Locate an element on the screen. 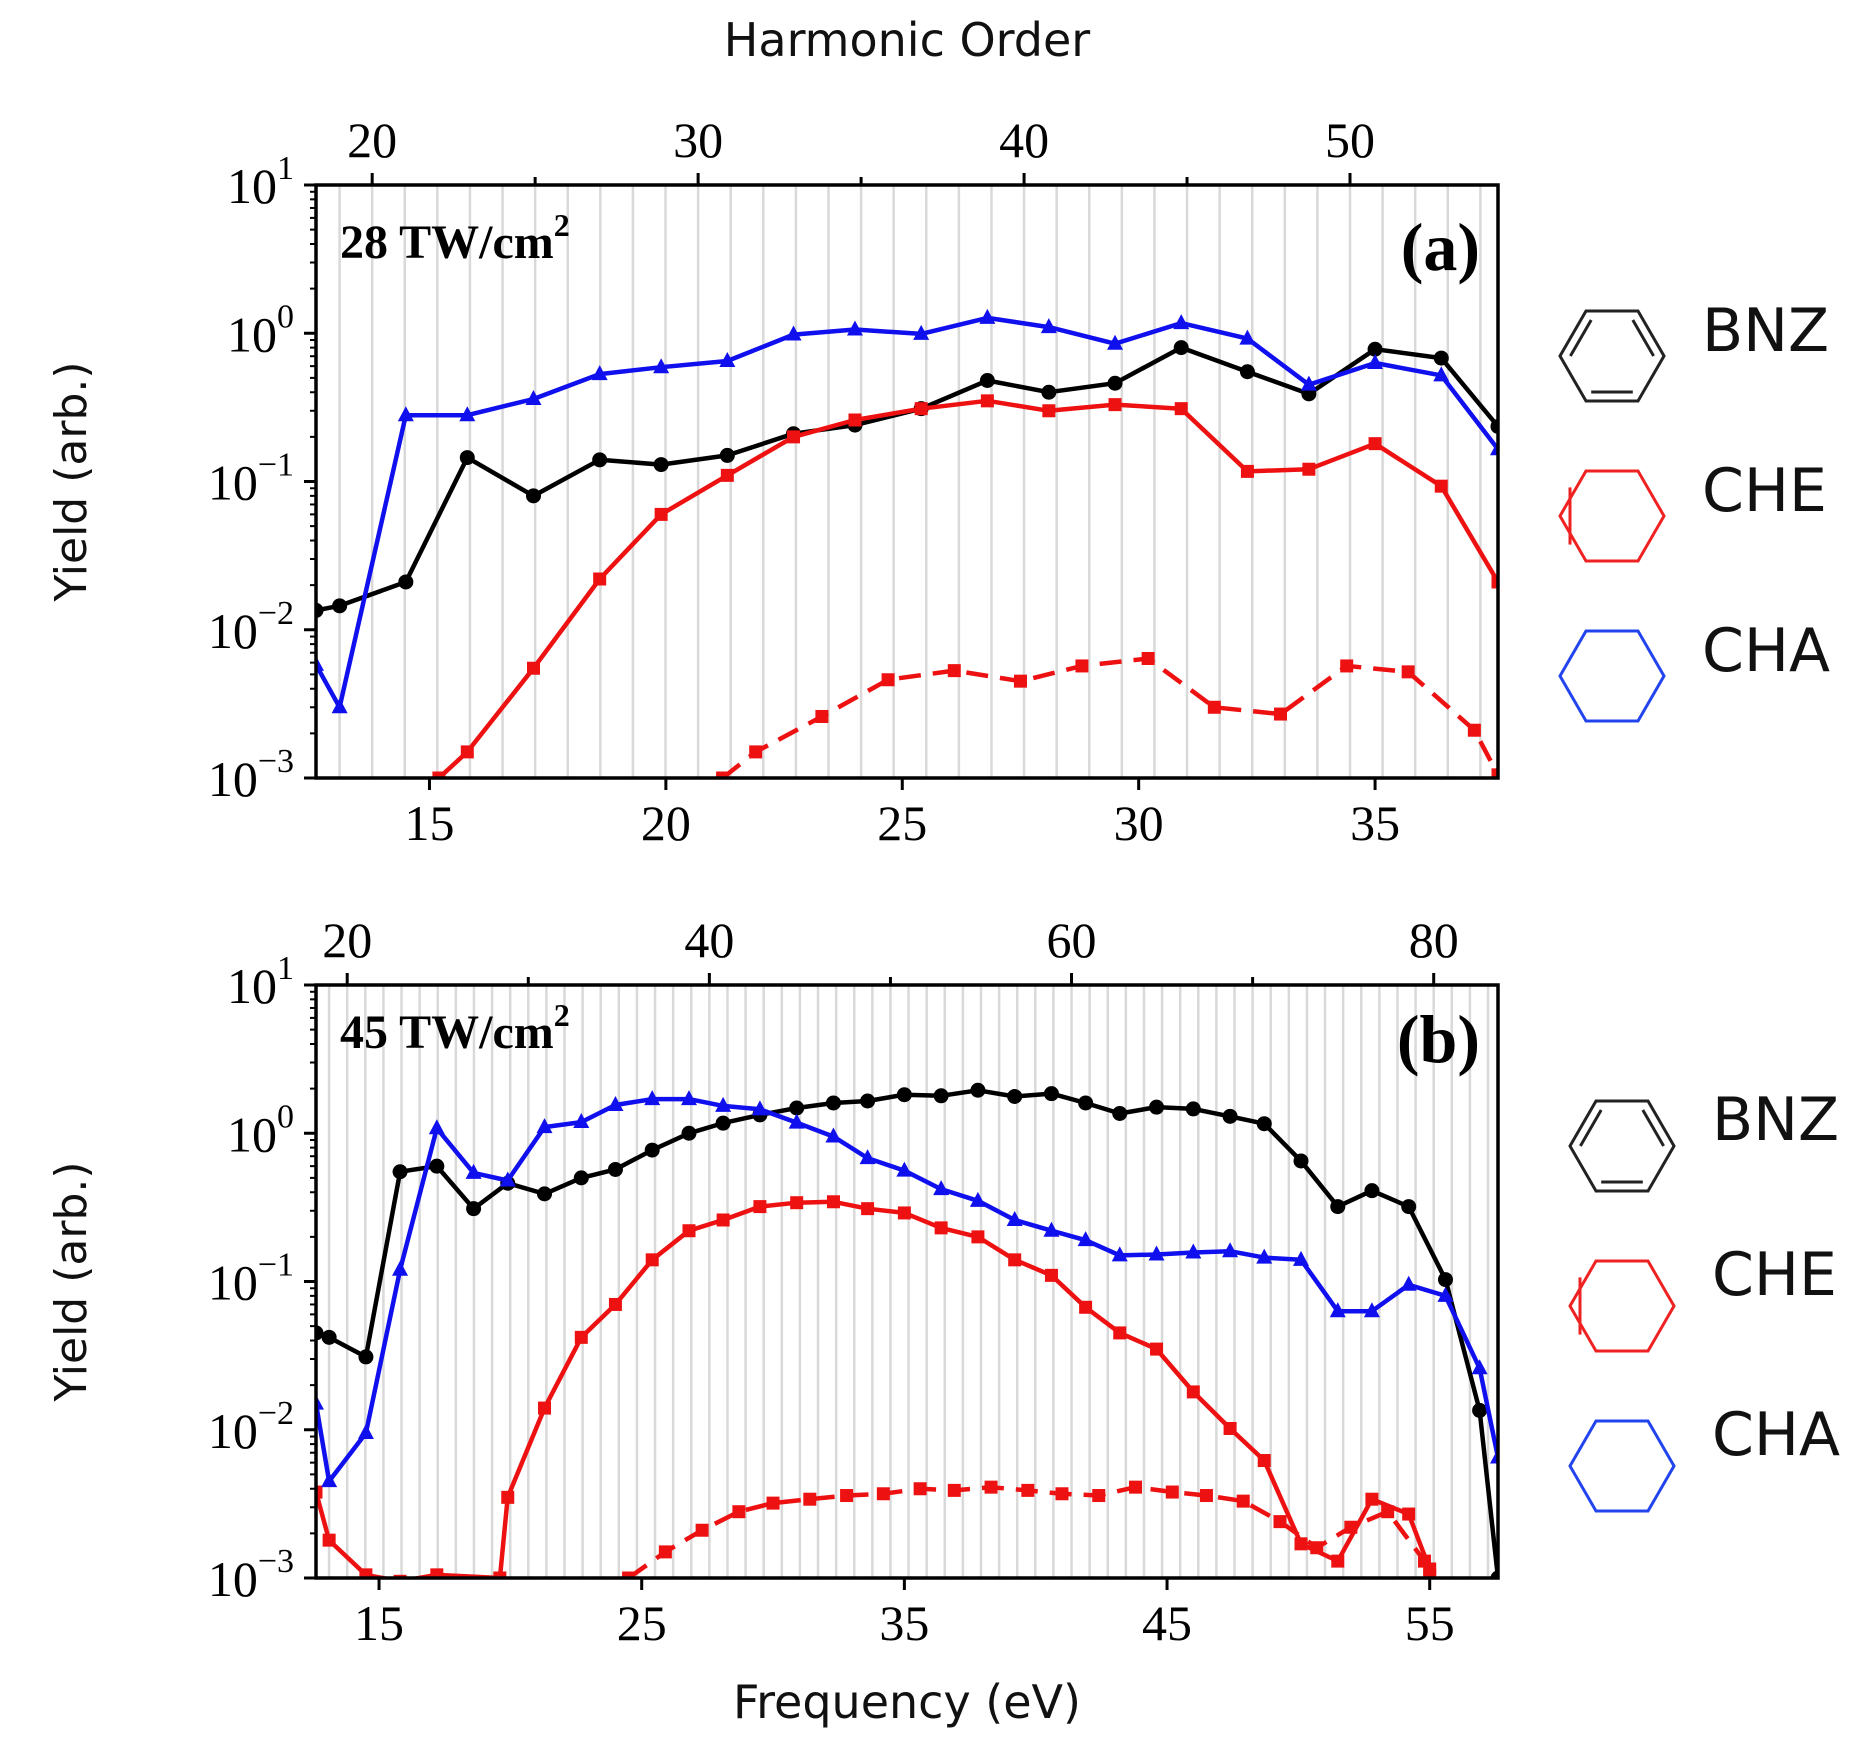 The width and height of the screenshot is (1869, 1750). y-tick-label: 10⁻² is located at coordinates (251, 1427).